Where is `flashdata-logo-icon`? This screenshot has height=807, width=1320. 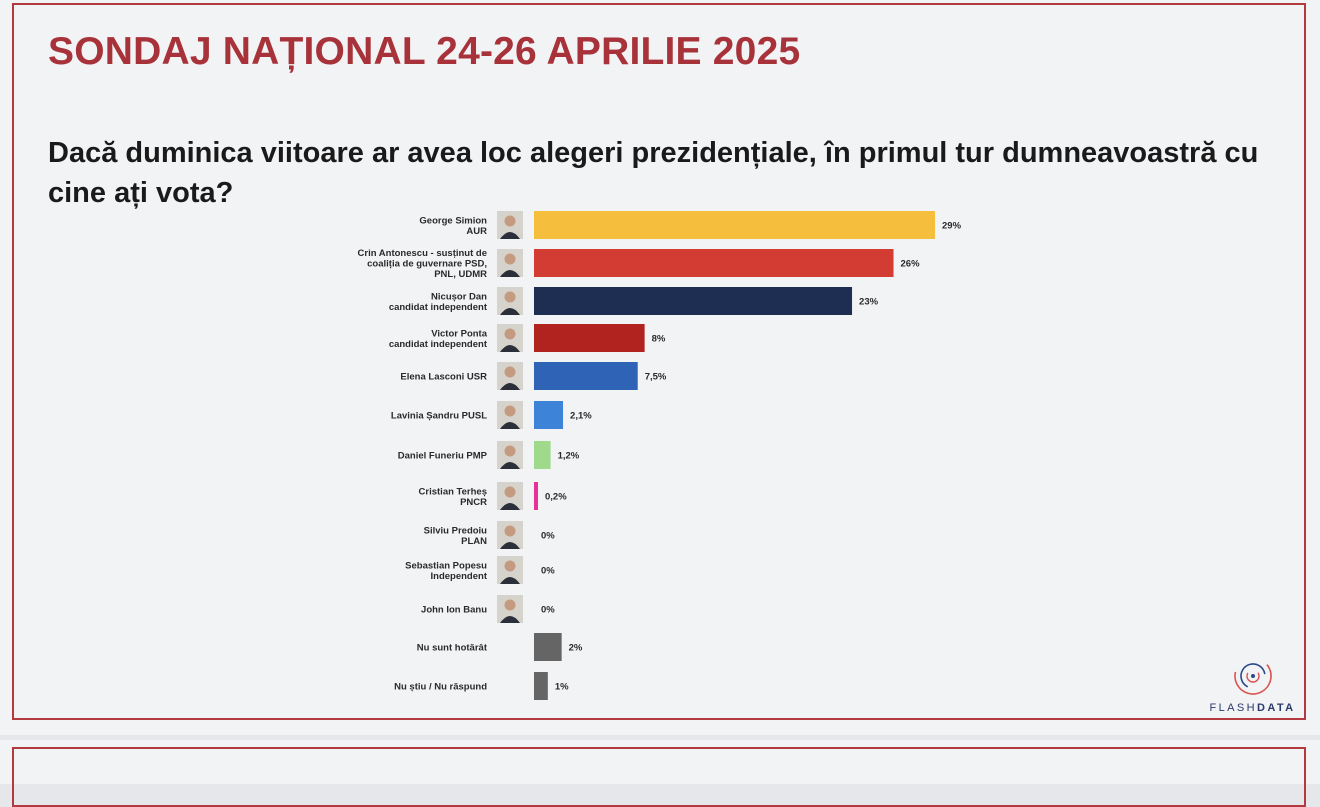
flashdata-logo-icon is located at coordinates (1253, 676).